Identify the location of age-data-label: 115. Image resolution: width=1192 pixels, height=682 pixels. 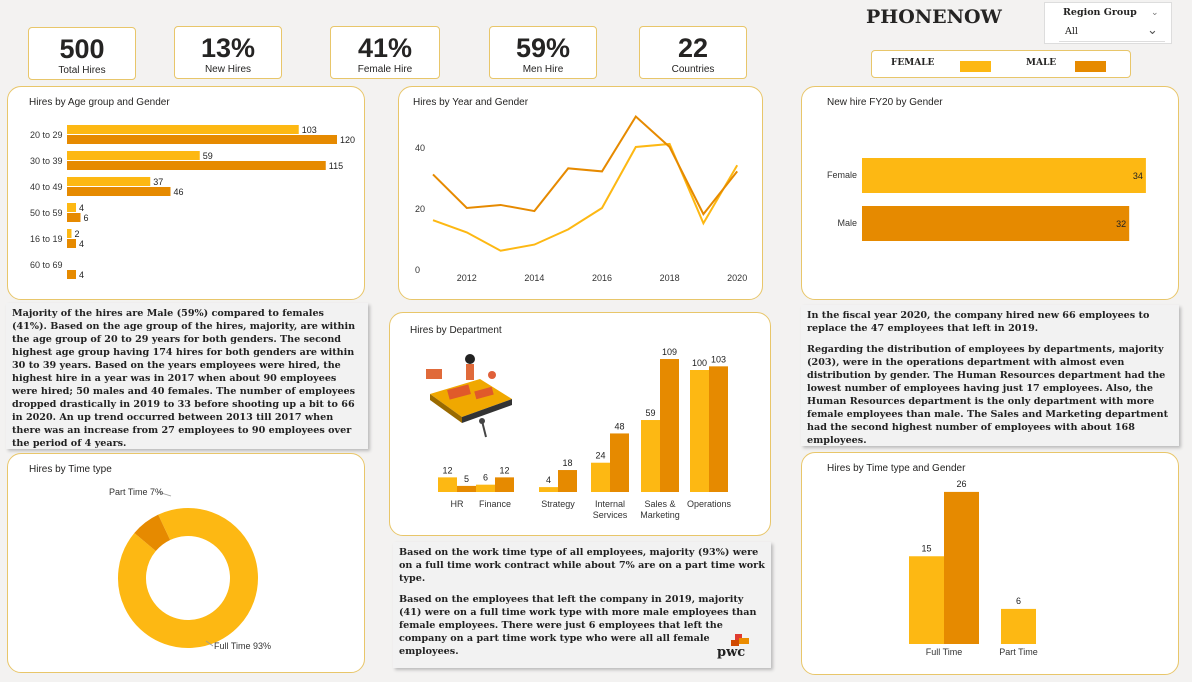
(336, 166).